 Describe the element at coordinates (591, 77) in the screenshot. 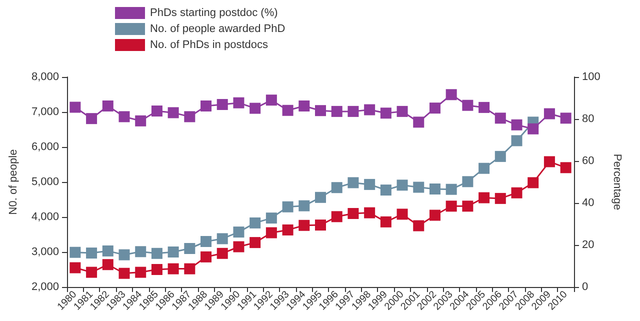

I see `y2-tick-label: 100` at that location.